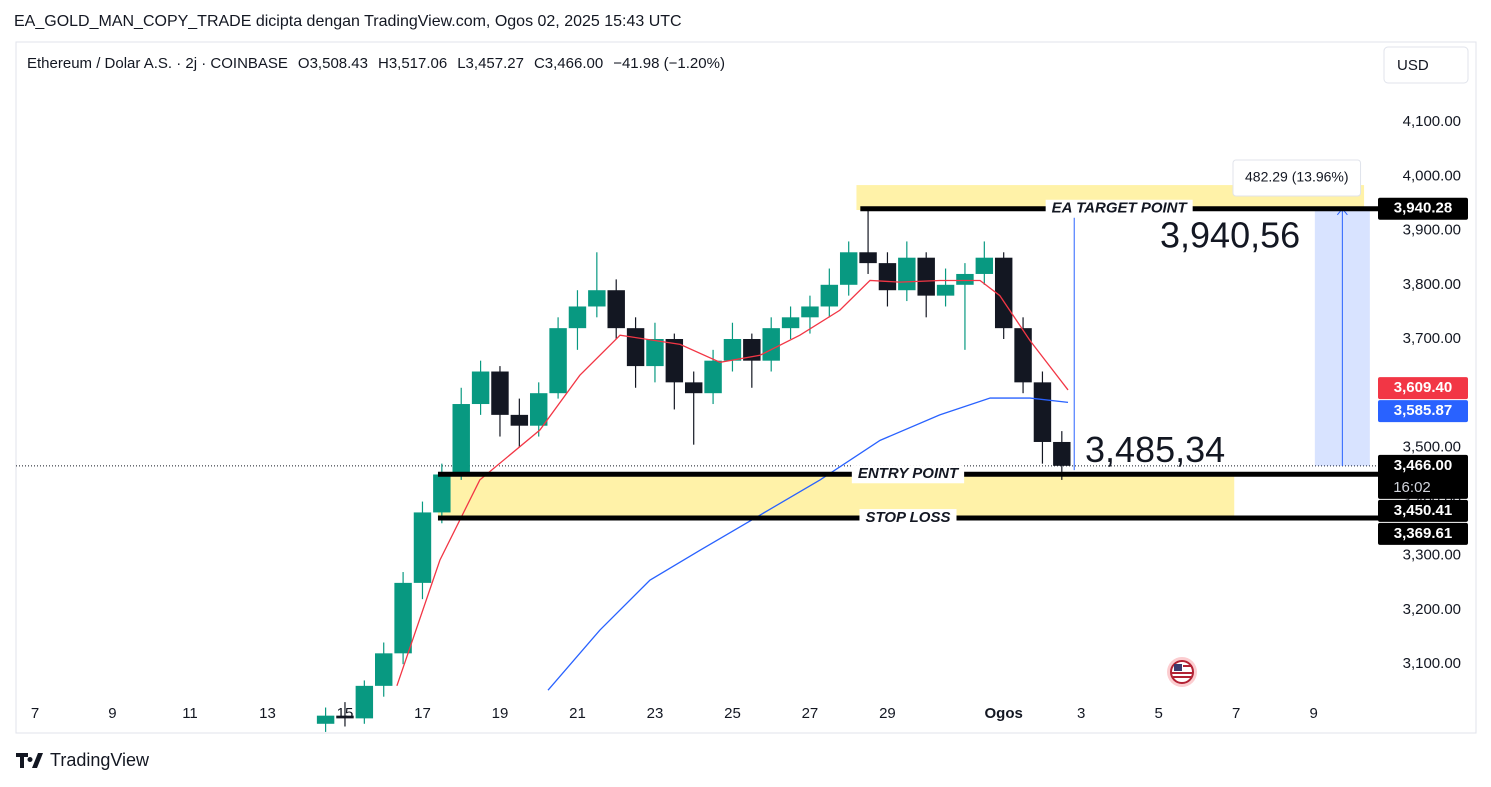 The height and width of the screenshot is (787, 1491). What do you see at coordinates (1432, 555) in the screenshot?
I see `y-tick-label: 3,300.00` at bounding box center [1432, 555].